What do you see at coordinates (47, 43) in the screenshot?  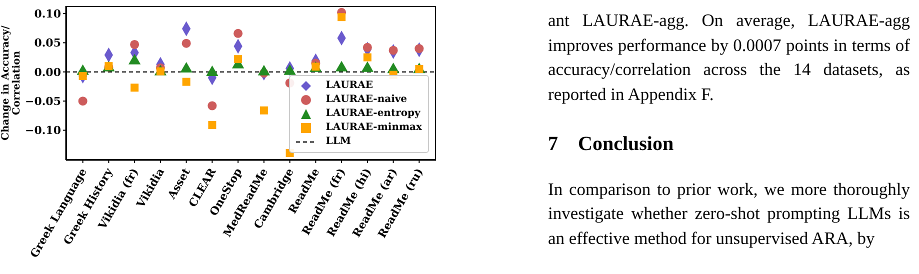 I see `y-tick-label: 0.05` at bounding box center [47, 43].